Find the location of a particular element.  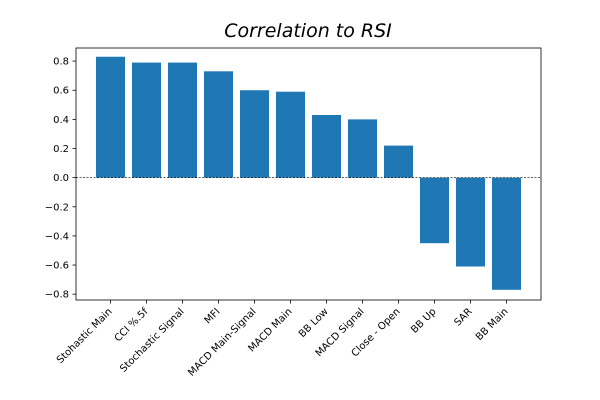

y-tick-label: 0.0 is located at coordinates (61, 178).